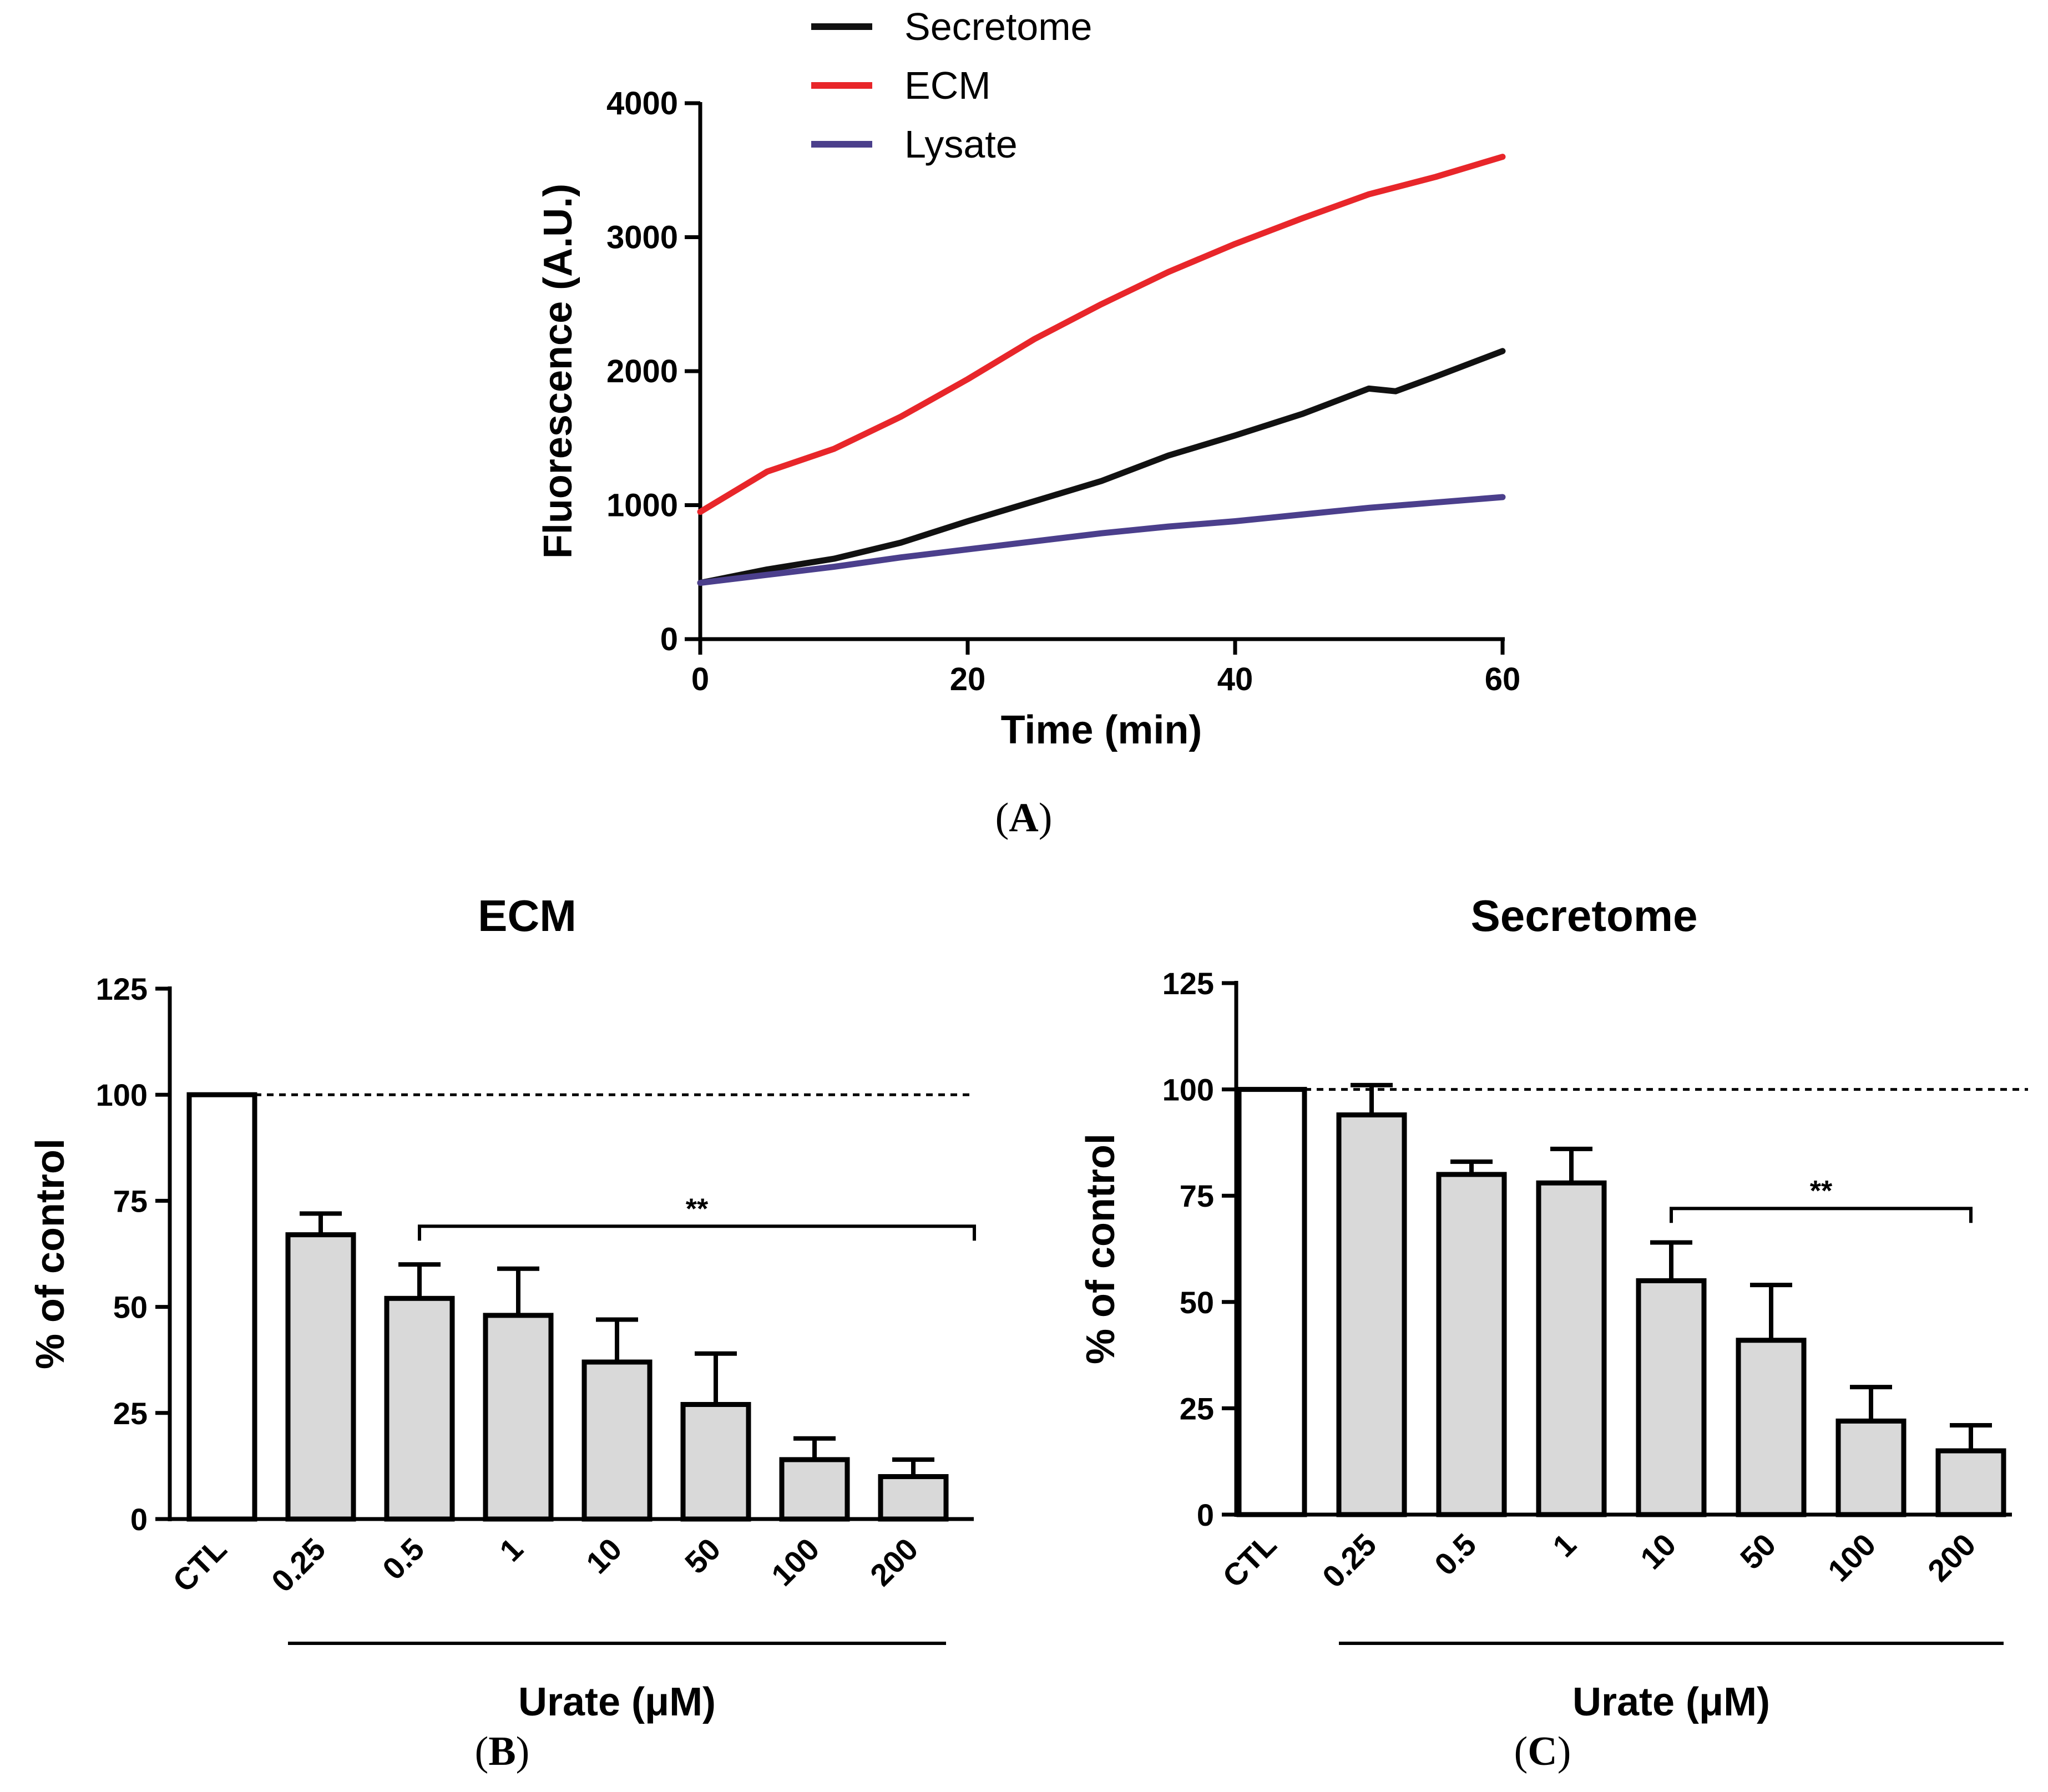 This screenshot has width=2048, height=1792. What do you see at coordinates (968, 679) in the screenshot?
I see `x-tick-label: 20` at bounding box center [968, 679].